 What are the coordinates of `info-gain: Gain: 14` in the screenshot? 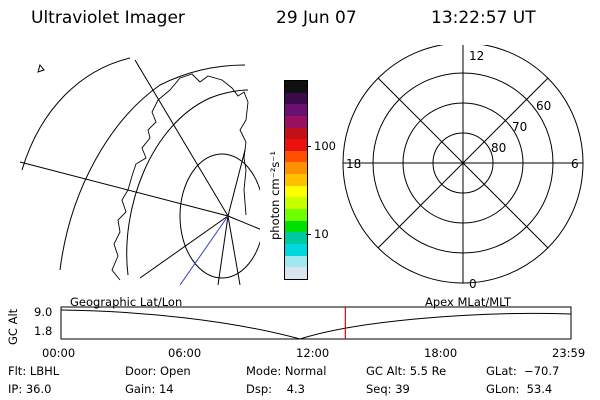 It's located at (149, 389).